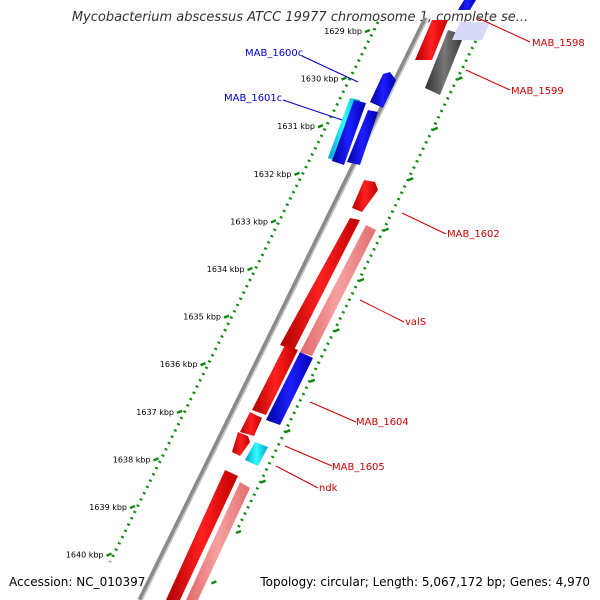 This screenshot has height=600, width=600. Describe the element at coordinates (365, 196) in the screenshot. I see `gene-block-mab1602` at that location.